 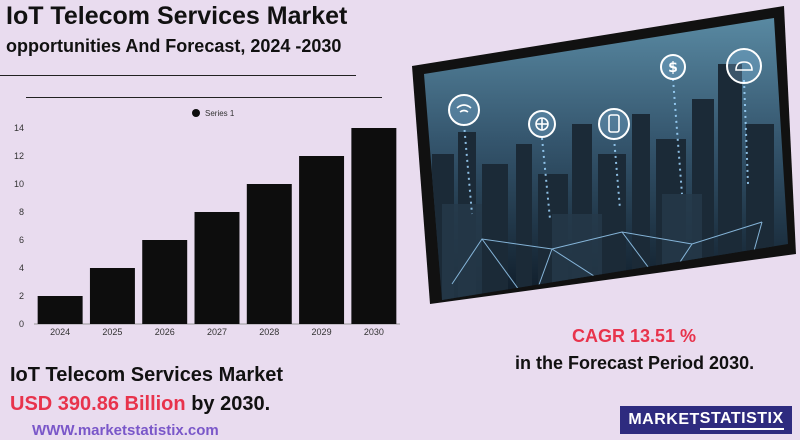 What do you see at coordinates (147, 375) in the screenshot?
I see `market-name: IoT Telecom Services Market` at bounding box center [147, 375].